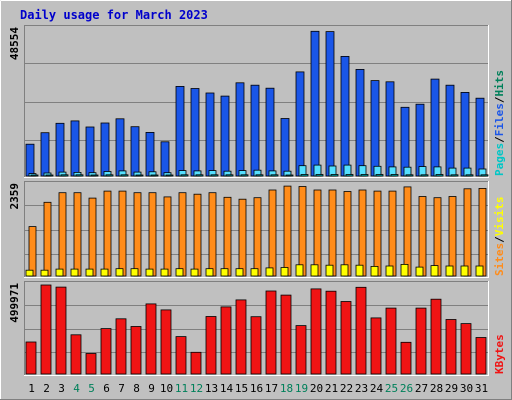 This screenshot has width=512, height=400. What do you see at coordinates (211, 388) in the screenshot?
I see `day-label-13: 13` at bounding box center [211, 388].